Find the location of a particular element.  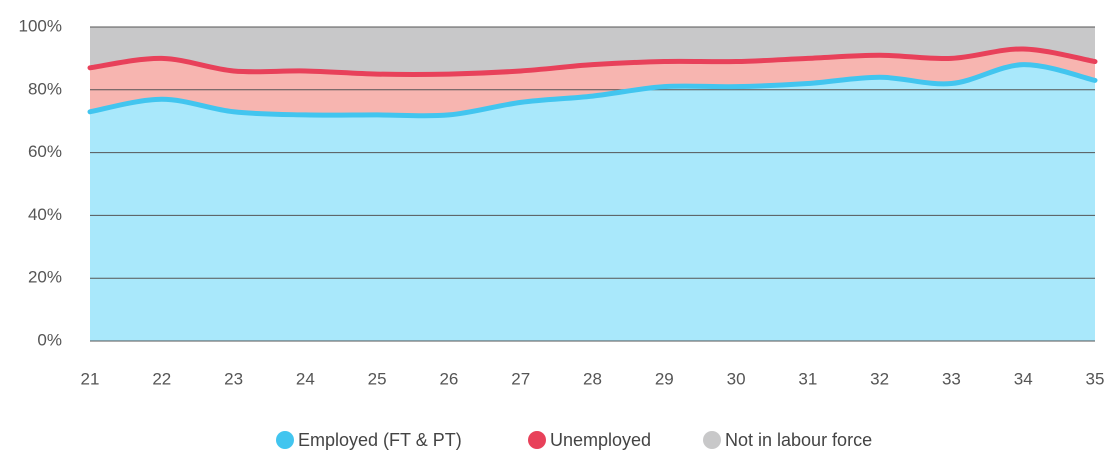

x-tick-label: 25 is located at coordinates (377, 378).